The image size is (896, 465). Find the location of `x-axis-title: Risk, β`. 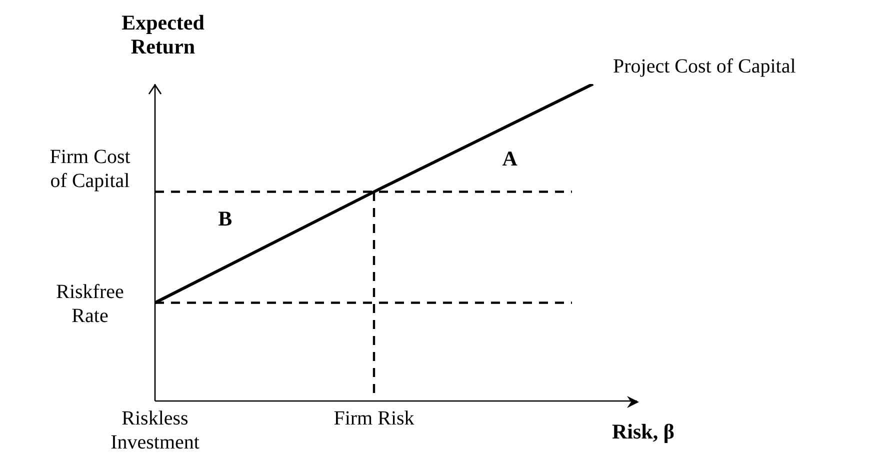

x-axis-title: Risk, β is located at coordinates (643, 431).